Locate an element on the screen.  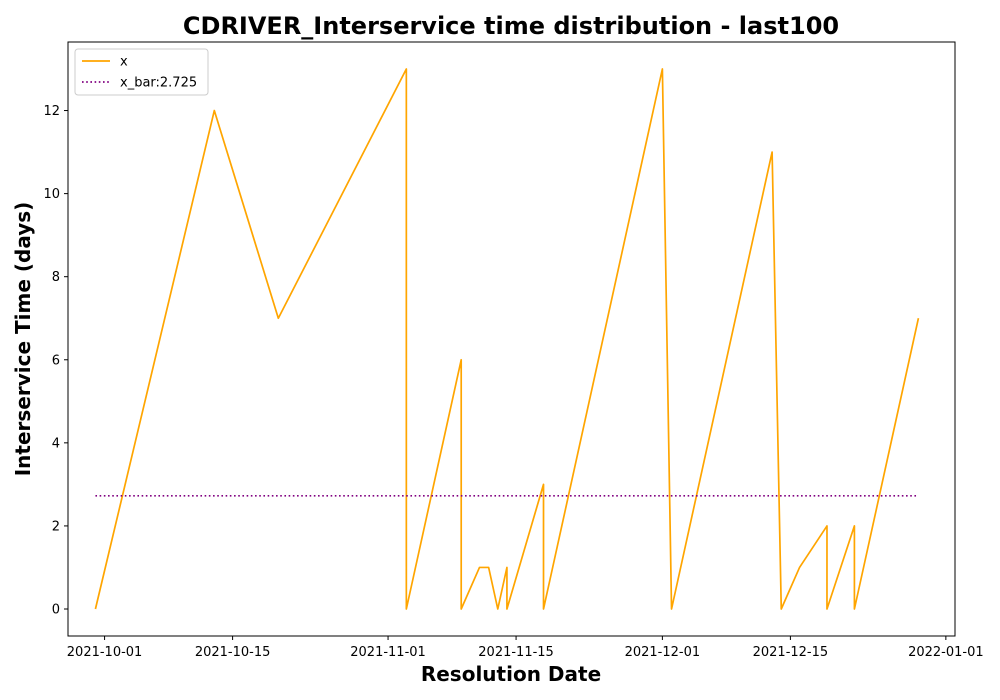
x-tick-label: 2021-12-15 is located at coordinates (791, 652).